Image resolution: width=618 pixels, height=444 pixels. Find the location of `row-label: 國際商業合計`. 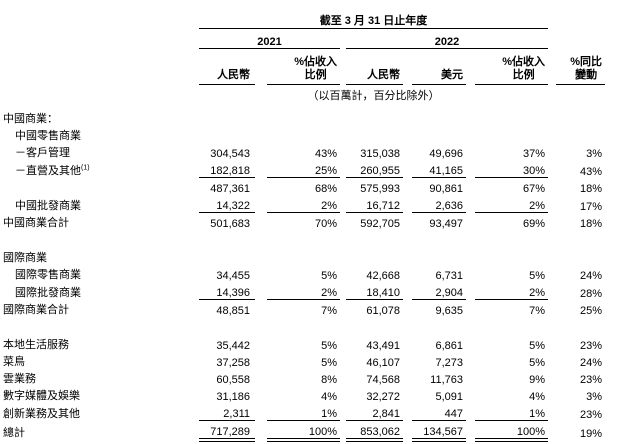

row-label: 國際商業合計 is located at coordinates (36, 310).